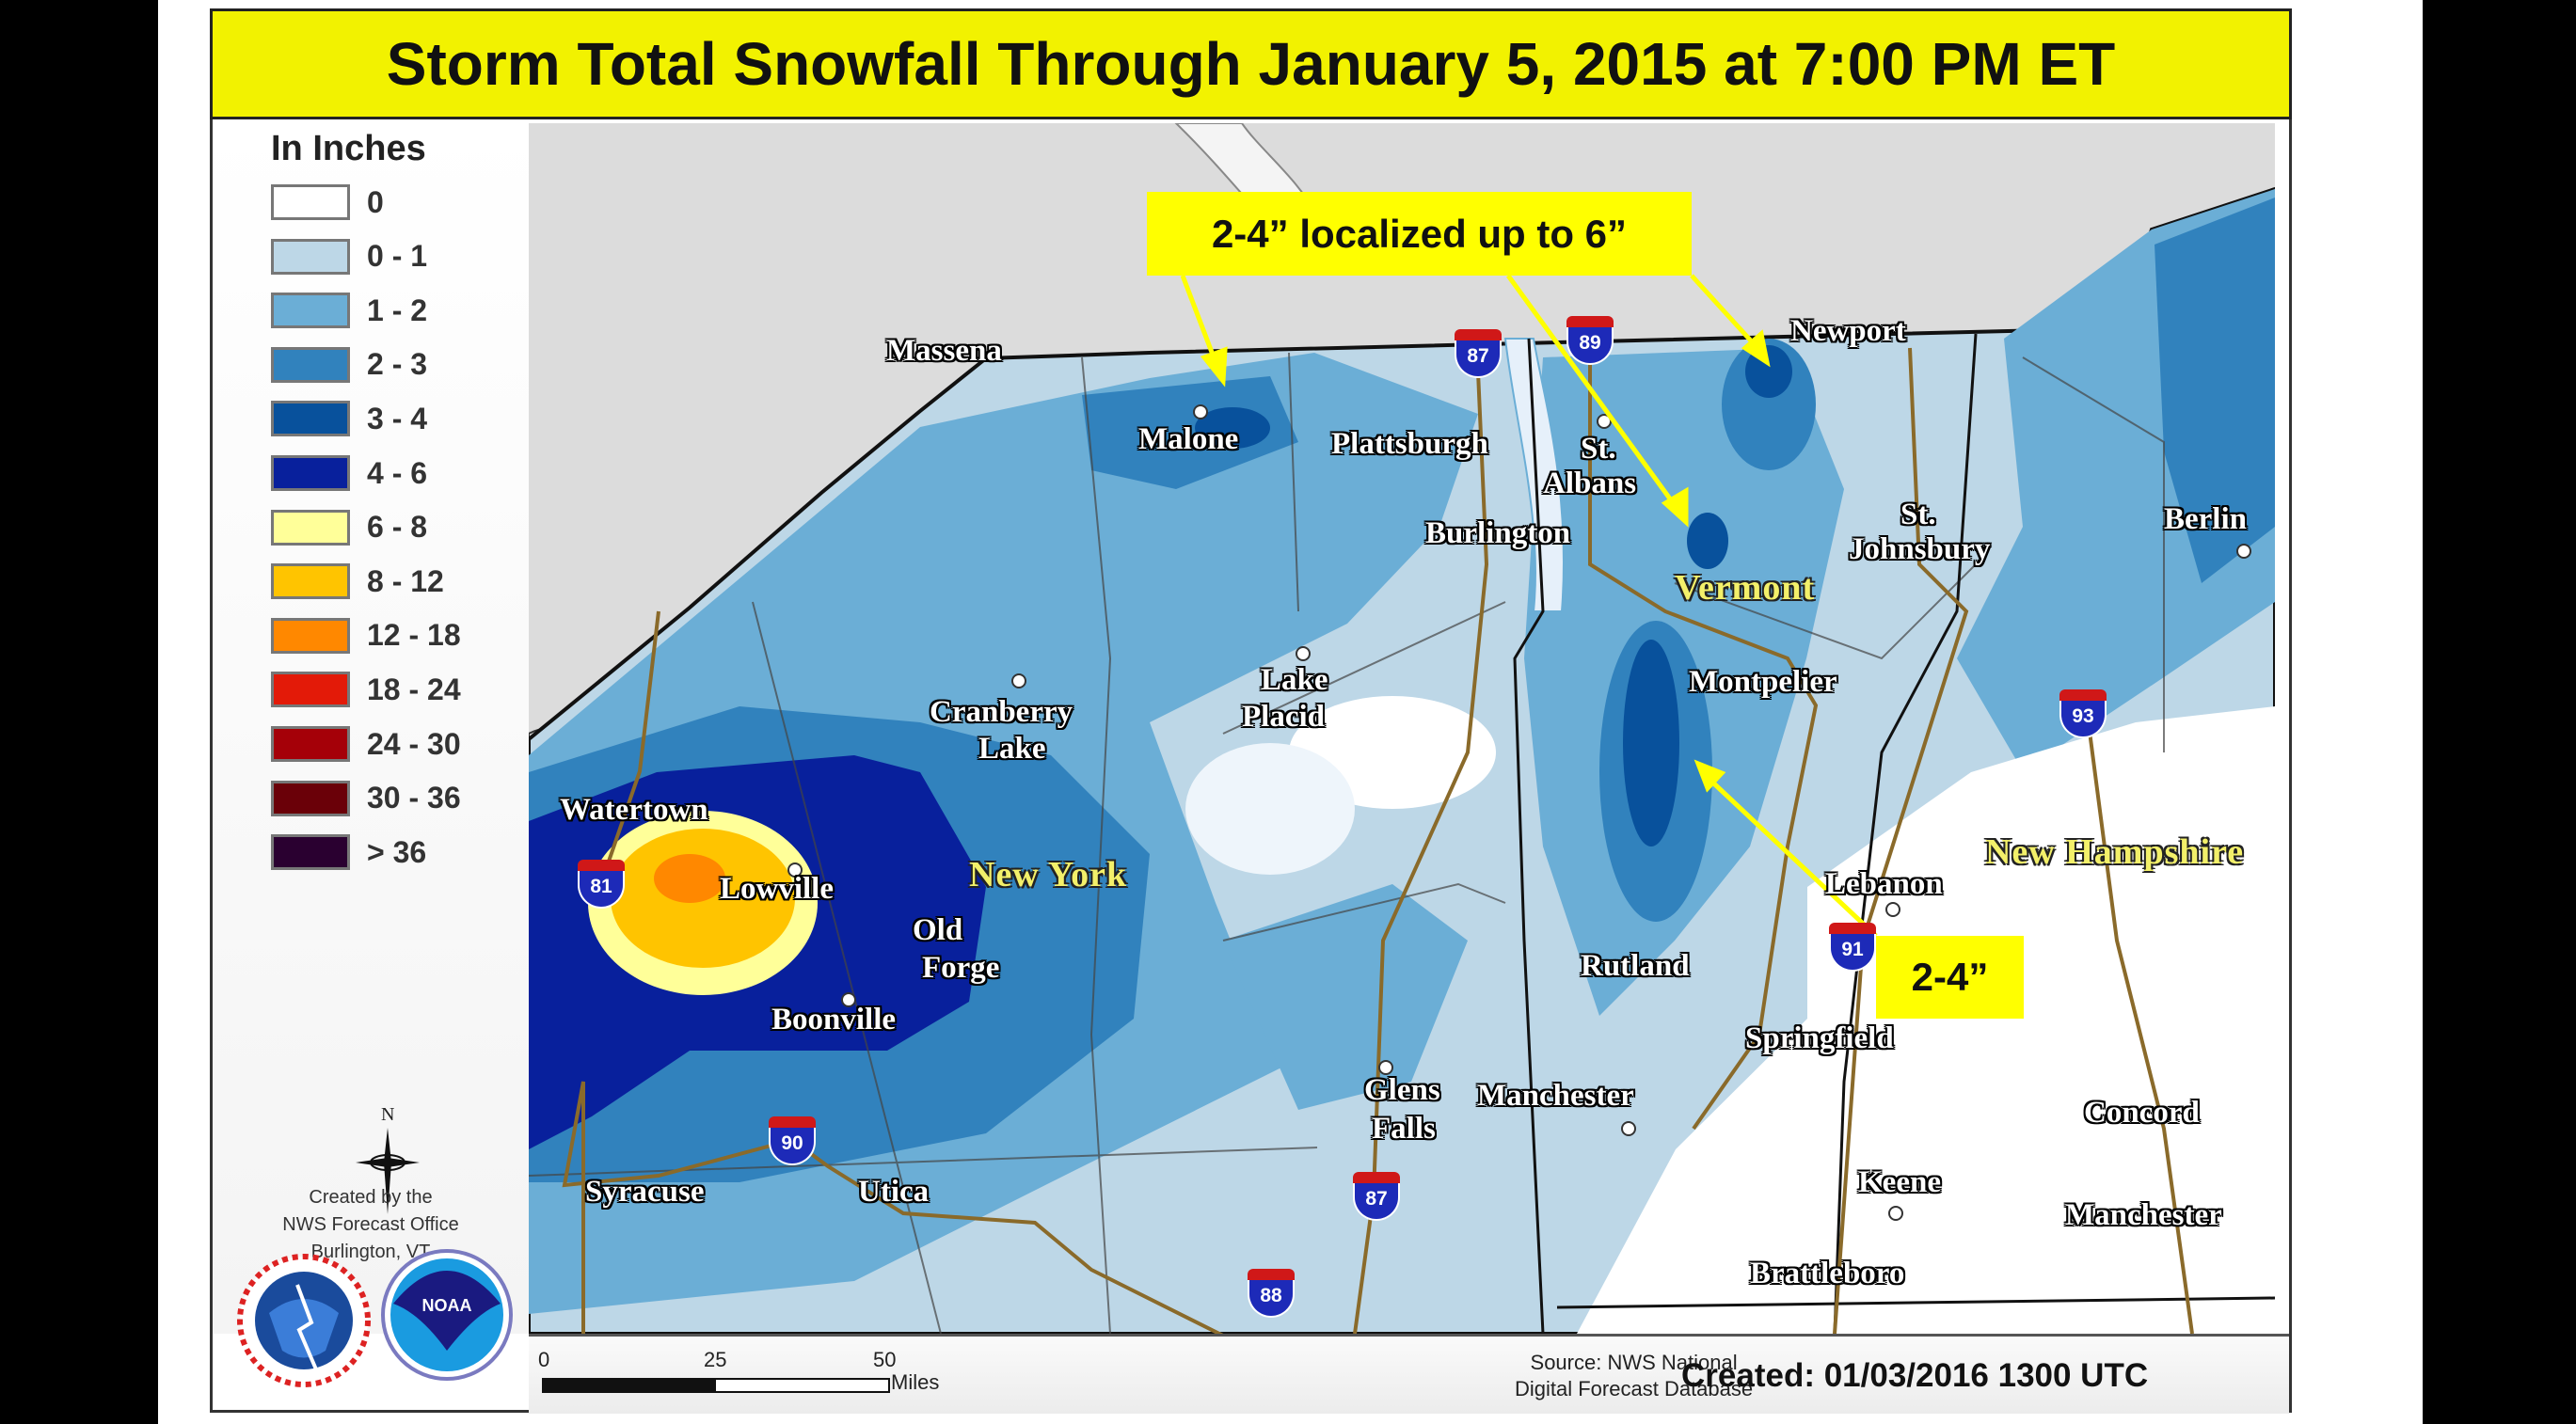 This screenshot has width=2576, height=1424. I want to click on interstate-shield-icon: 89, so click(1590, 340).